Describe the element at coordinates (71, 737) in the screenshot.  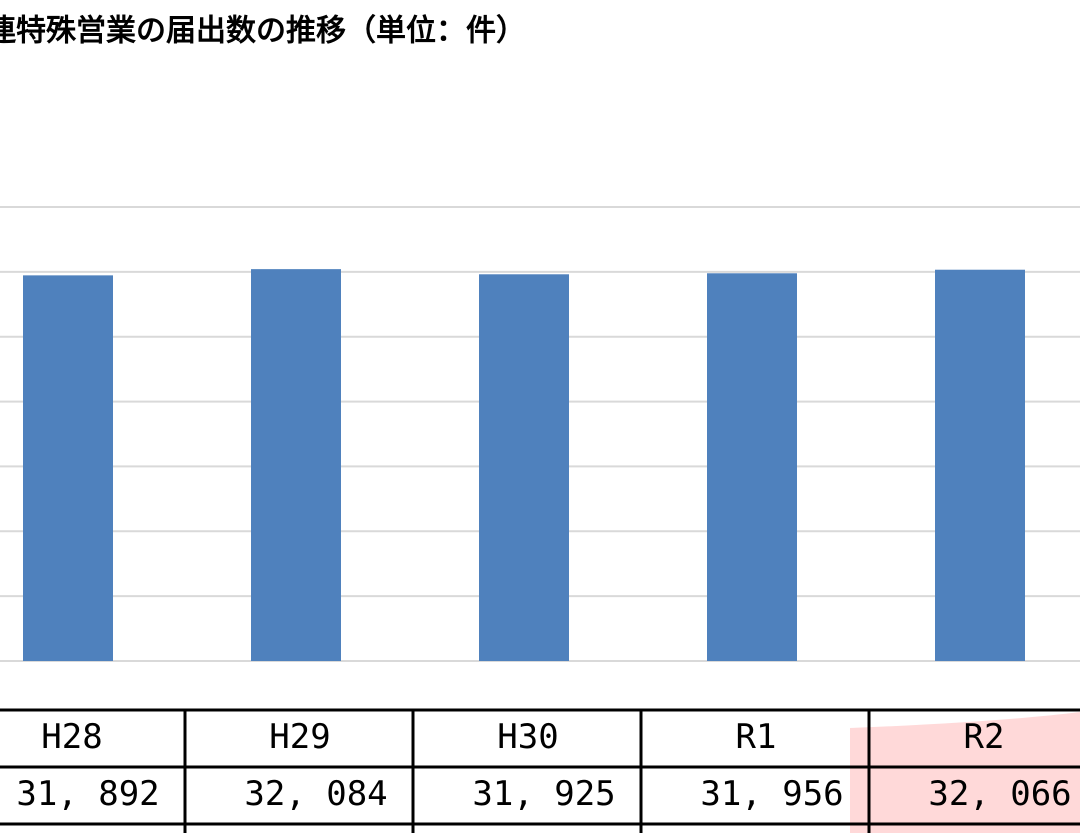
I see `table-header: H28` at that location.